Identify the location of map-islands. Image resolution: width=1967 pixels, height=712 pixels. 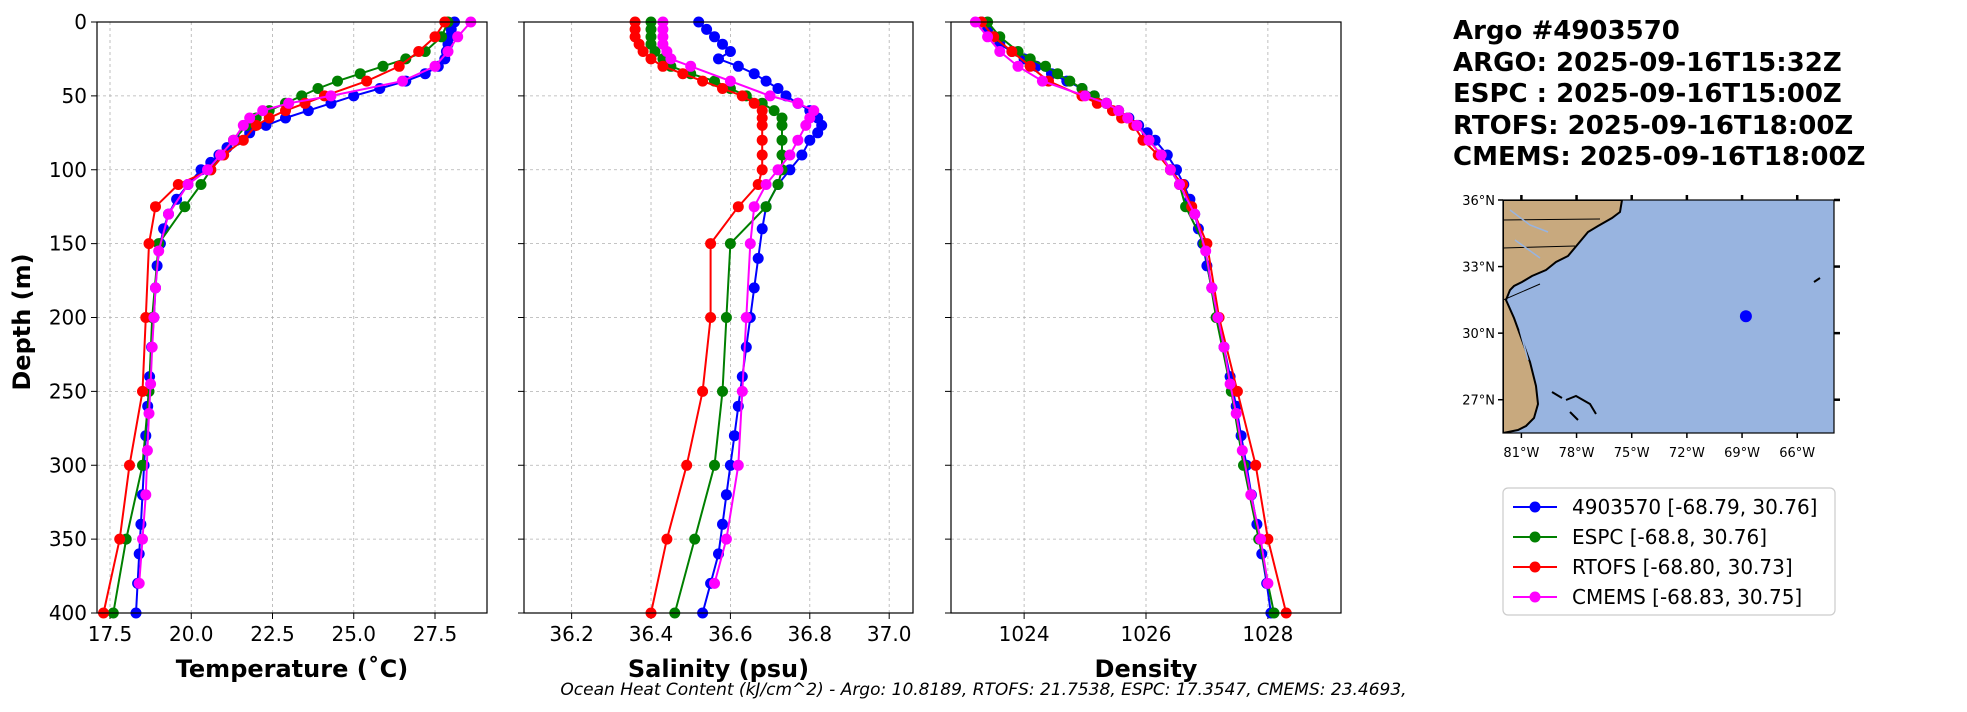
(1686, 349).